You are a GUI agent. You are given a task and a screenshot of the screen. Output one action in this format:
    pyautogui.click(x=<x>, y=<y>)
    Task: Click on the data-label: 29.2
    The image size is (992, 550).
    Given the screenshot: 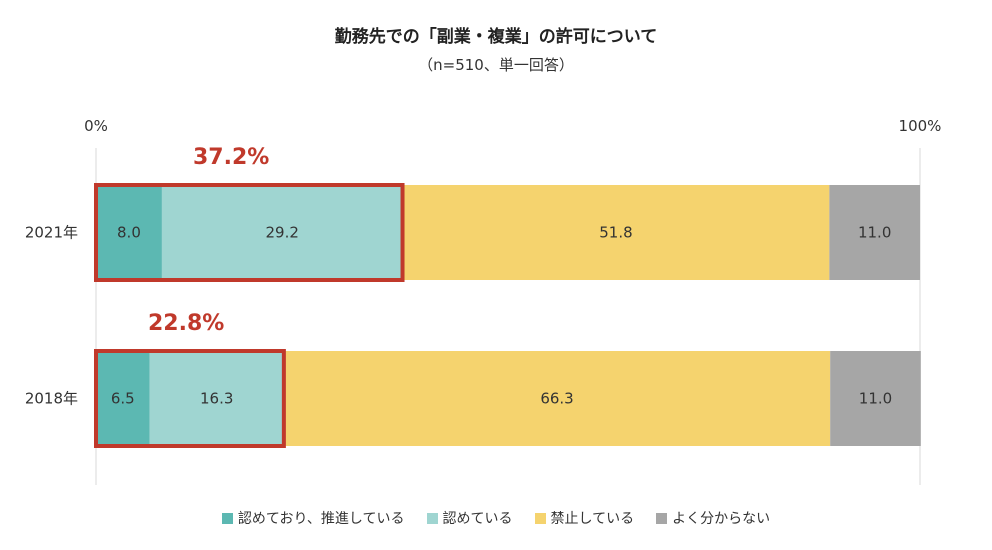 What is the action you would take?
    pyautogui.click(x=282, y=233)
    